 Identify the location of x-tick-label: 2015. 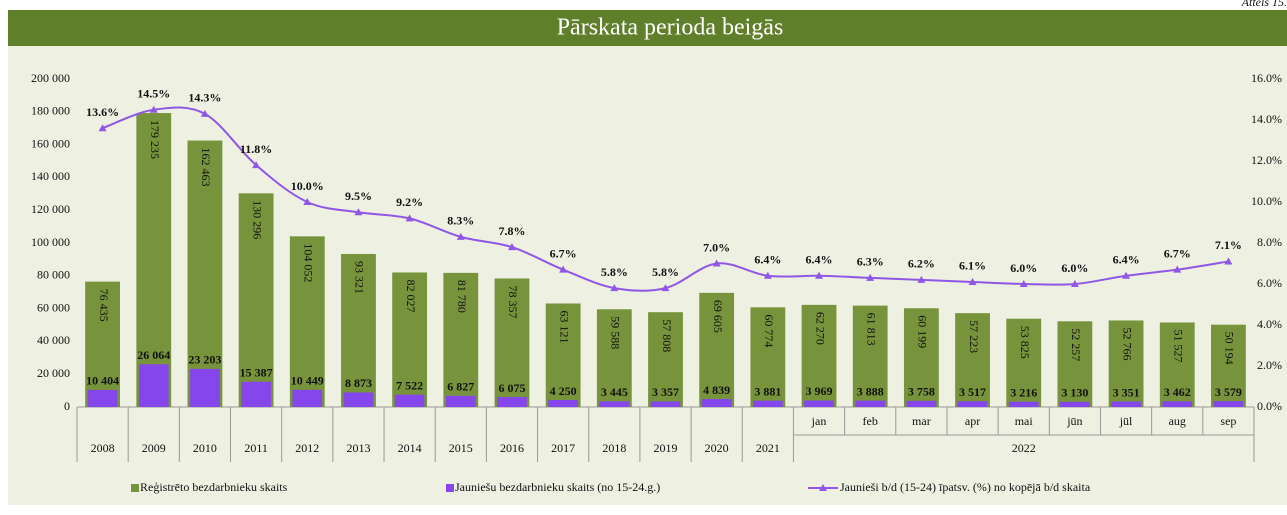
(461, 448).